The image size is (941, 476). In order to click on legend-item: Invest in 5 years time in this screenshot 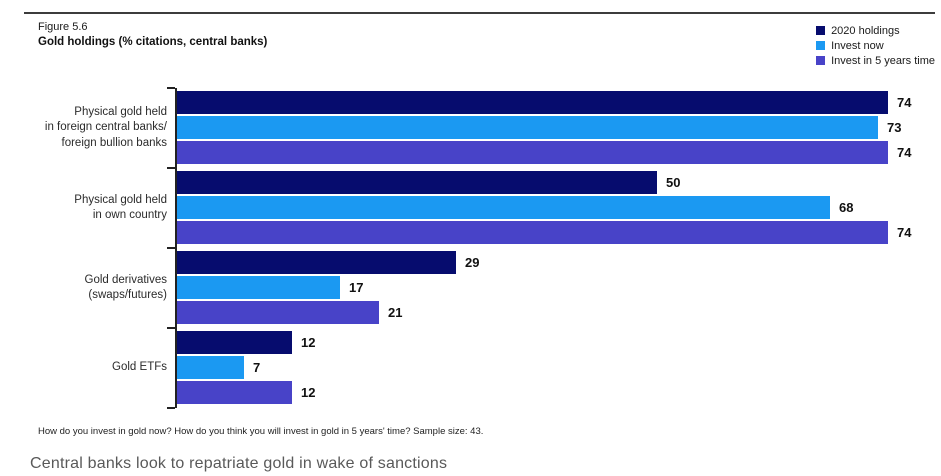, I will do `click(875, 60)`.